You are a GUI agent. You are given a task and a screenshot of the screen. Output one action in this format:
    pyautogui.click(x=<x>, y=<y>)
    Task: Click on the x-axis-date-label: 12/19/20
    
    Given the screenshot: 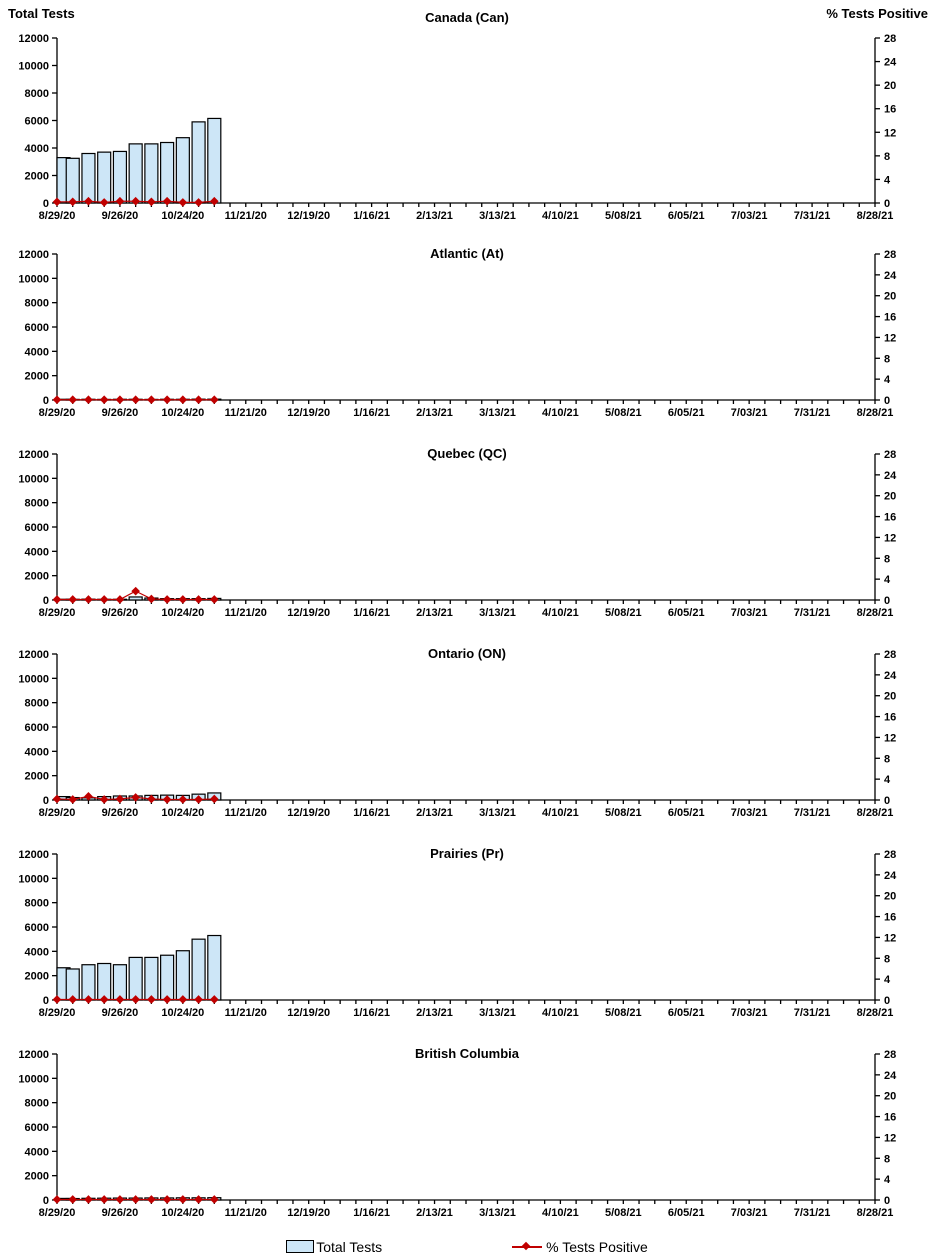 What is the action you would take?
    pyautogui.click(x=308, y=1013)
    